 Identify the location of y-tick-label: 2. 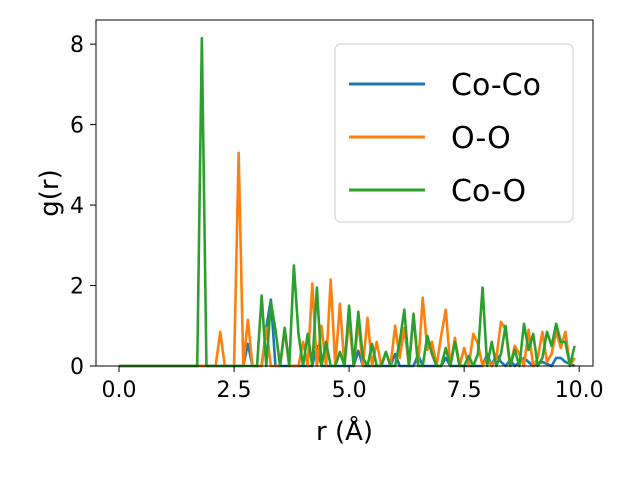
(77, 287).